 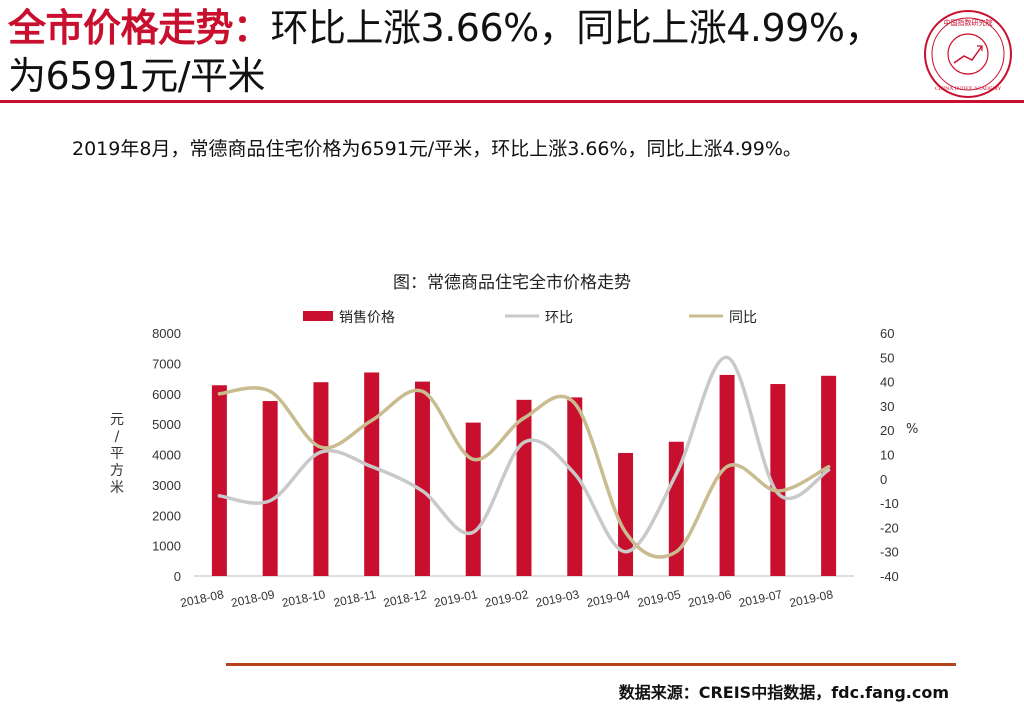 What do you see at coordinates (889, 552) in the screenshot?
I see `right-tick-label: -30` at bounding box center [889, 552].